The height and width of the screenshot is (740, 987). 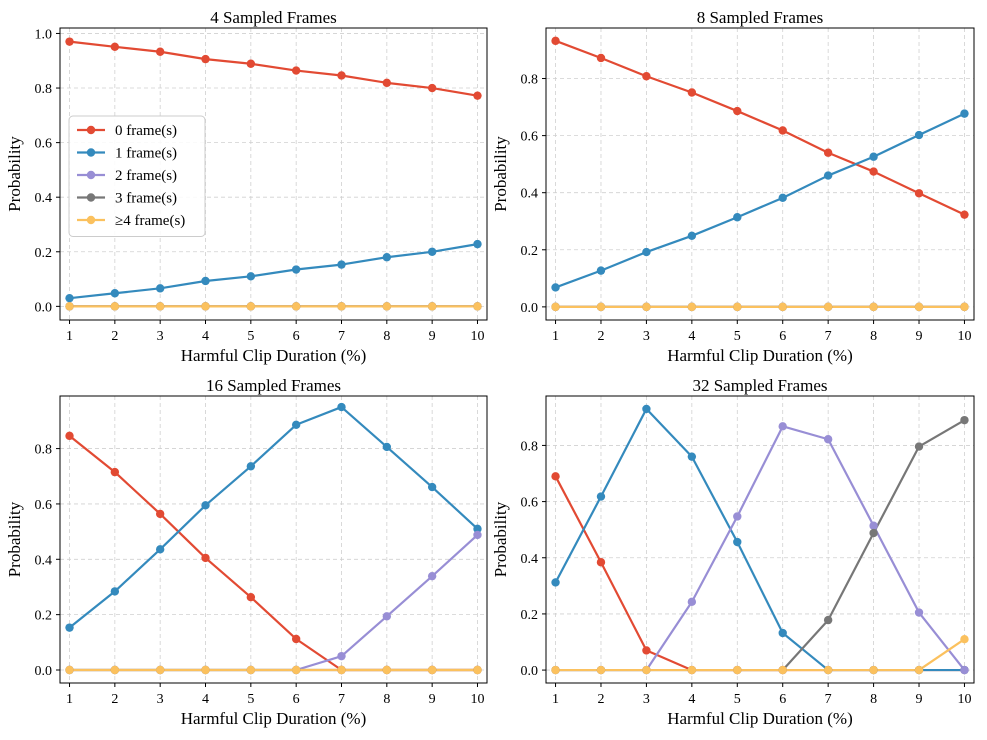 I want to click on x-tick-label: 3, so click(x=646, y=336).